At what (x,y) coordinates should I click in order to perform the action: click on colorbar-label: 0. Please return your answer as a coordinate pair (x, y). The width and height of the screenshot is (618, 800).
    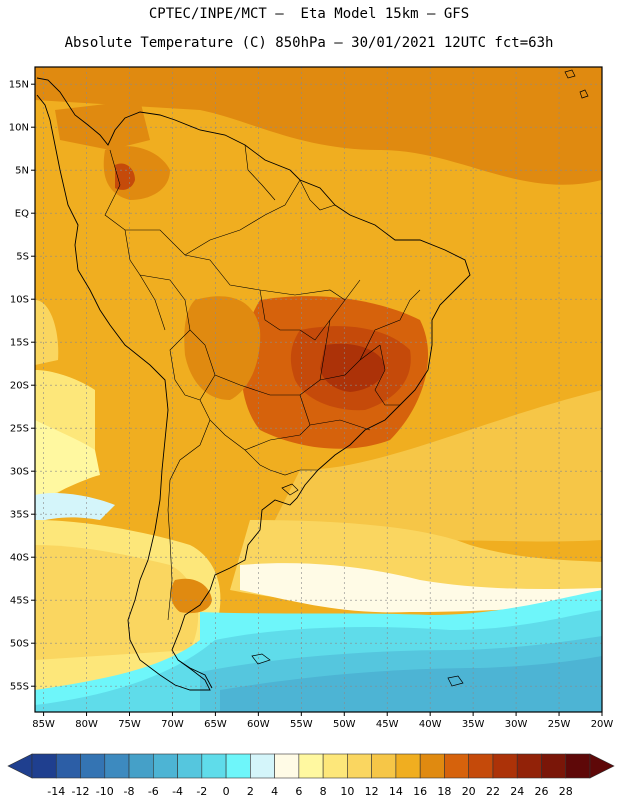
    Looking at the image, I should click on (226, 791).